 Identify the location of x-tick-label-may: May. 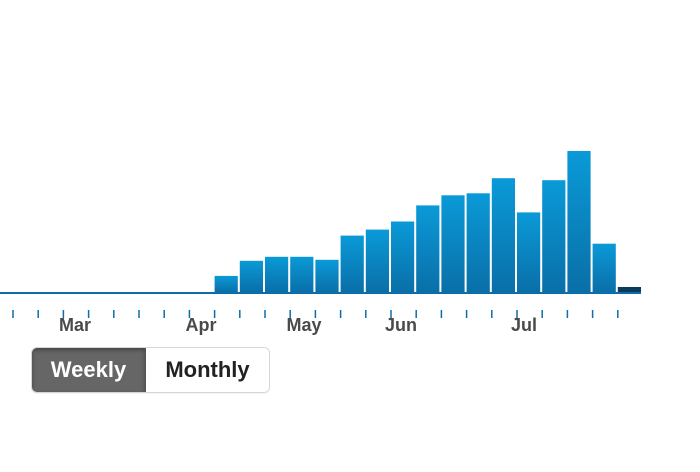
(303, 325).